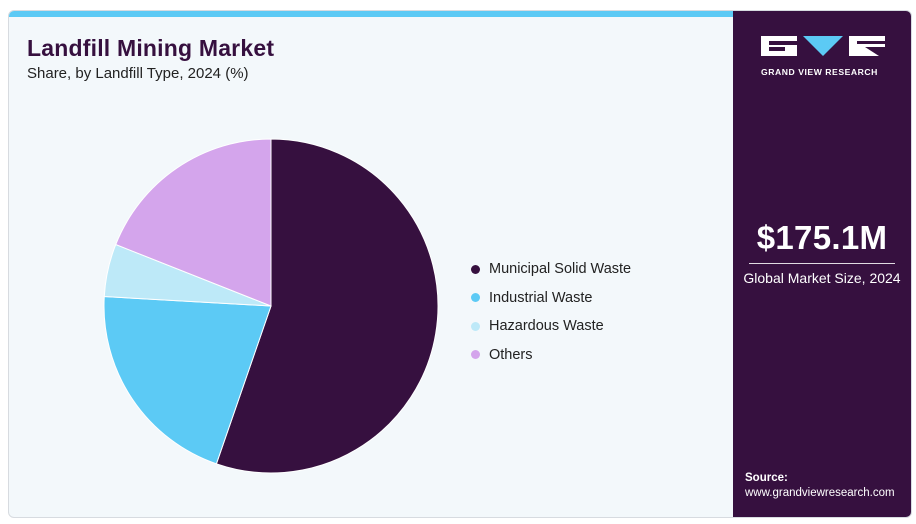  I want to click on brand-name: GRAND VIEW RESEARCH, so click(819, 72).